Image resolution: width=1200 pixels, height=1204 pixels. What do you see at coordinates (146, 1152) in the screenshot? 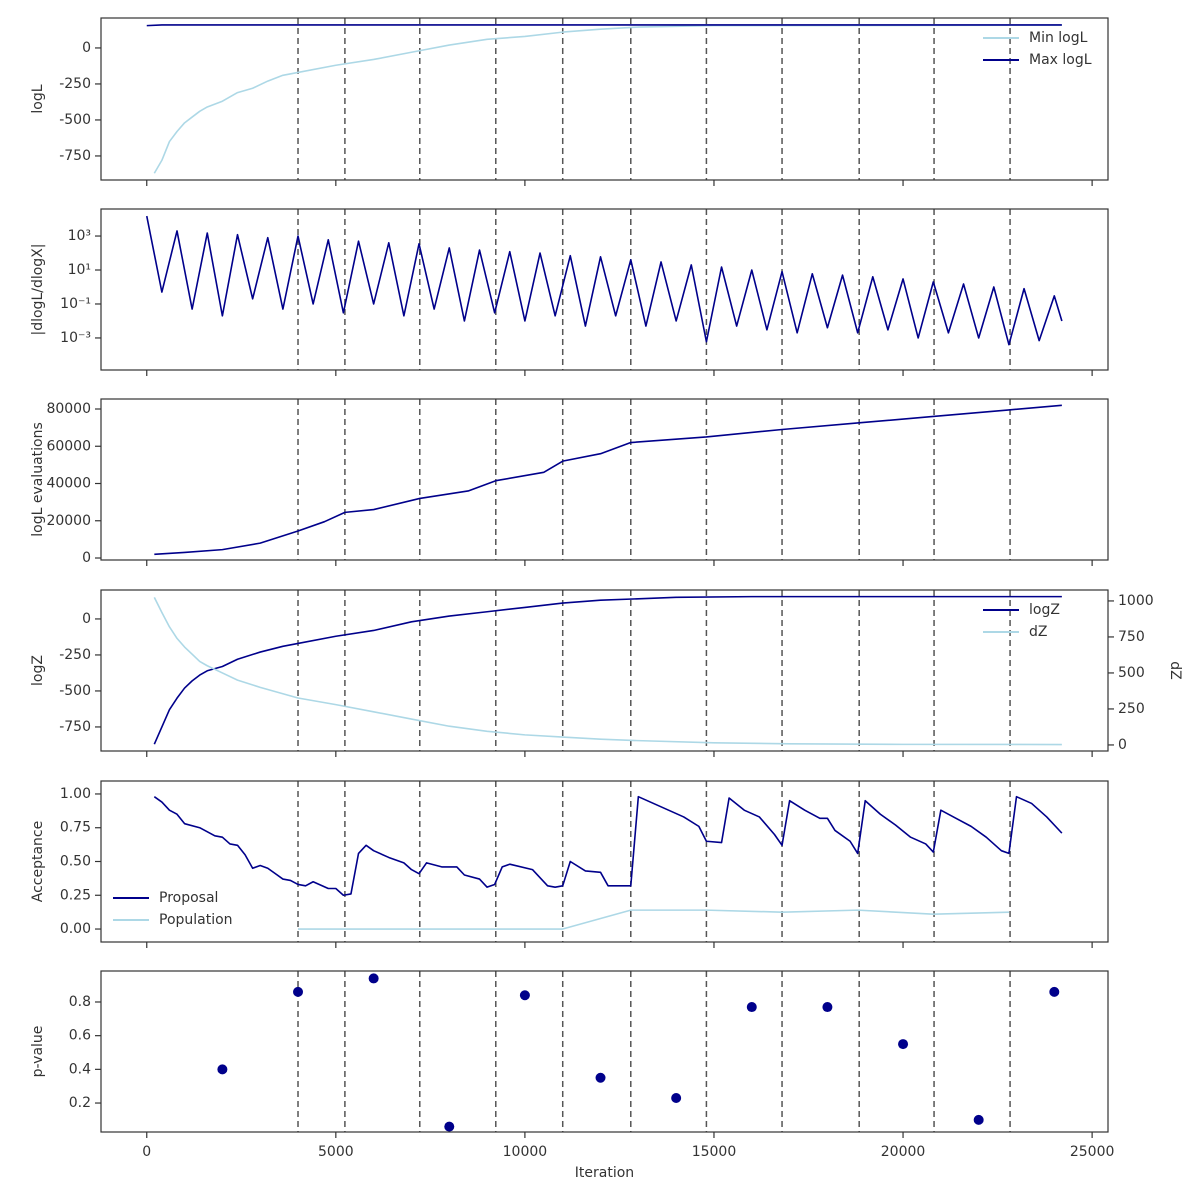
I see `x-tick-label: 0` at bounding box center [146, 1152].